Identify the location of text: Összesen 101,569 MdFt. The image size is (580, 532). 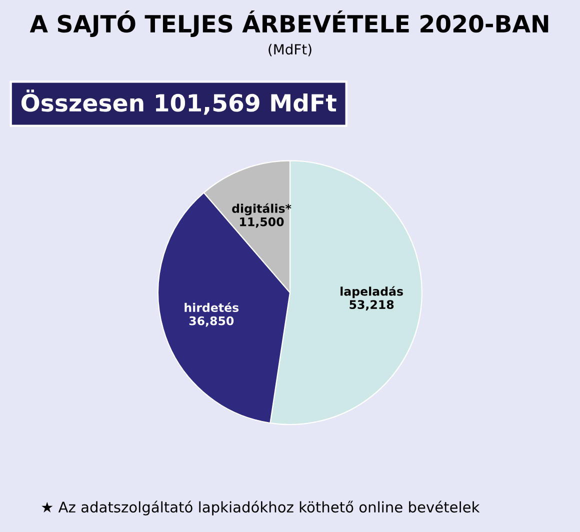
(178, 102).